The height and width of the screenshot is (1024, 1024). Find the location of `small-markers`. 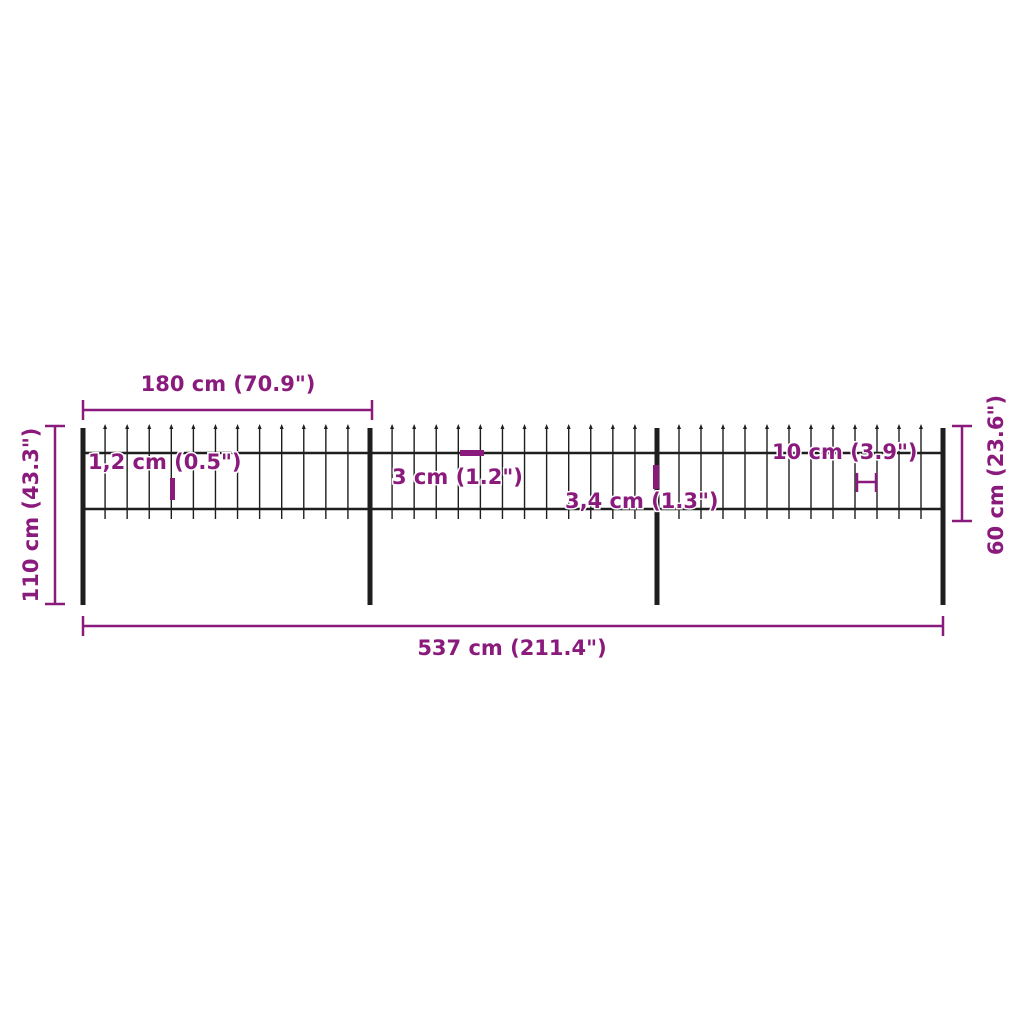

small-markers is located at coordinates (414, 475).